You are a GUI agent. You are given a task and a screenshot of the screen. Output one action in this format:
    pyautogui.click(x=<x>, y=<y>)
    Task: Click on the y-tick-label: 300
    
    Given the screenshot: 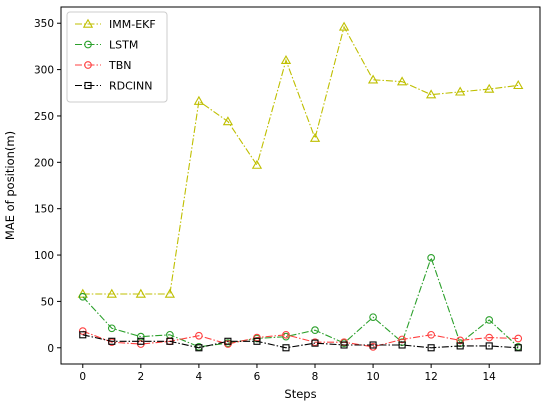 What is the action you would take?
    pyautogui.click(x=44, y=71)
    